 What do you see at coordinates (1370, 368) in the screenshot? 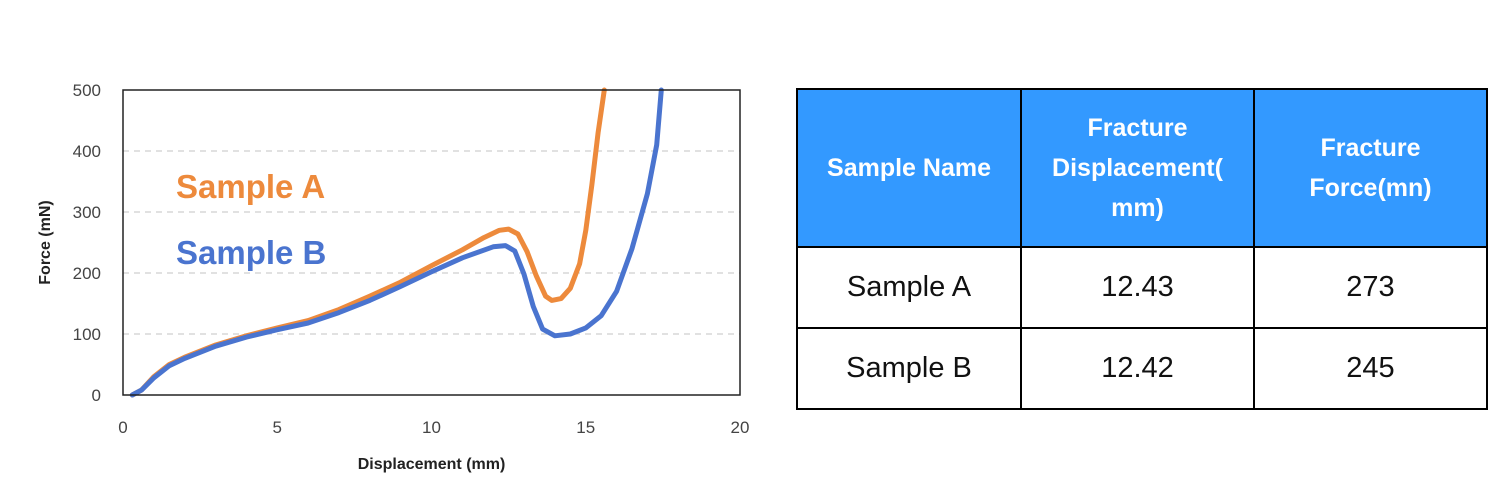
I see `cell-fracture-force: 245` at bounding box center [1370, 368].